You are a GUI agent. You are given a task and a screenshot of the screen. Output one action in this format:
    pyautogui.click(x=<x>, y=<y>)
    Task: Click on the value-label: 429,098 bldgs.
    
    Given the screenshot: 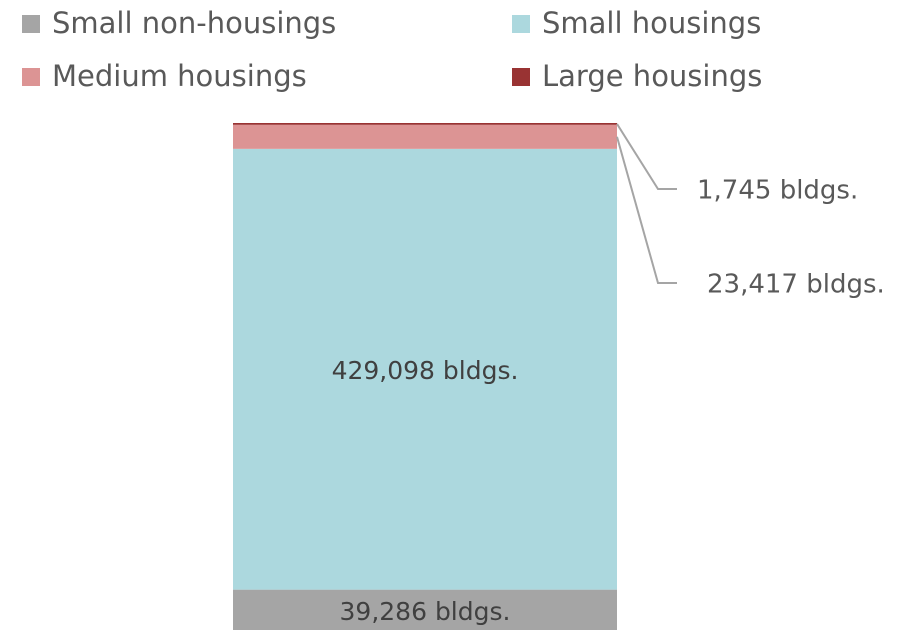 What is the action you would take?
    pyautogui.click(x=425, y=370)
    